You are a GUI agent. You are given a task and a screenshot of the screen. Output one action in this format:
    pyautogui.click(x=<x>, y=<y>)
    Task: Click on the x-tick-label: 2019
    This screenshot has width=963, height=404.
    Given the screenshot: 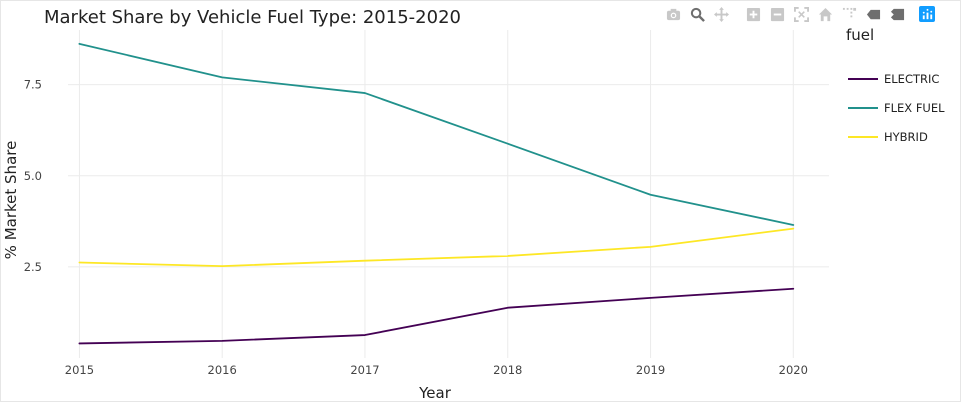 What is the action you would take?
    pyautogui.click(x=650, y=370)
    